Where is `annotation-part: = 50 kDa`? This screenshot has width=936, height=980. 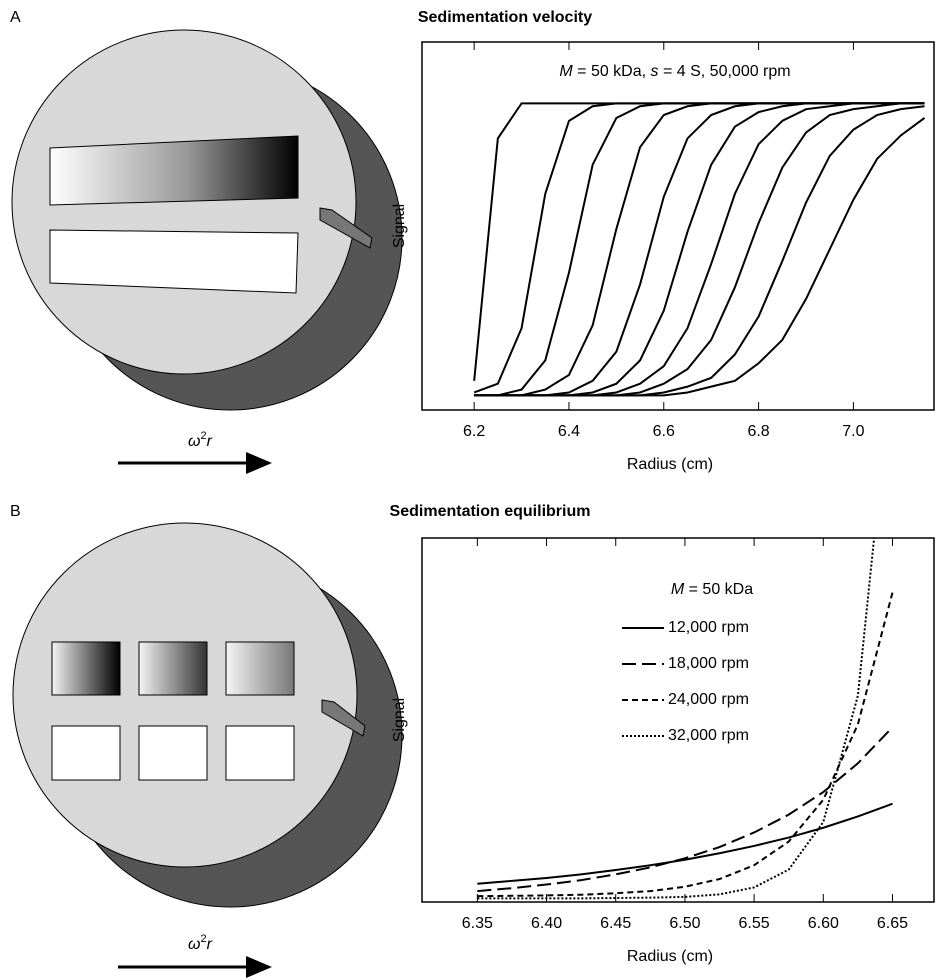 annotation-part: = 50 kDa is located at coordinates (718, 589).